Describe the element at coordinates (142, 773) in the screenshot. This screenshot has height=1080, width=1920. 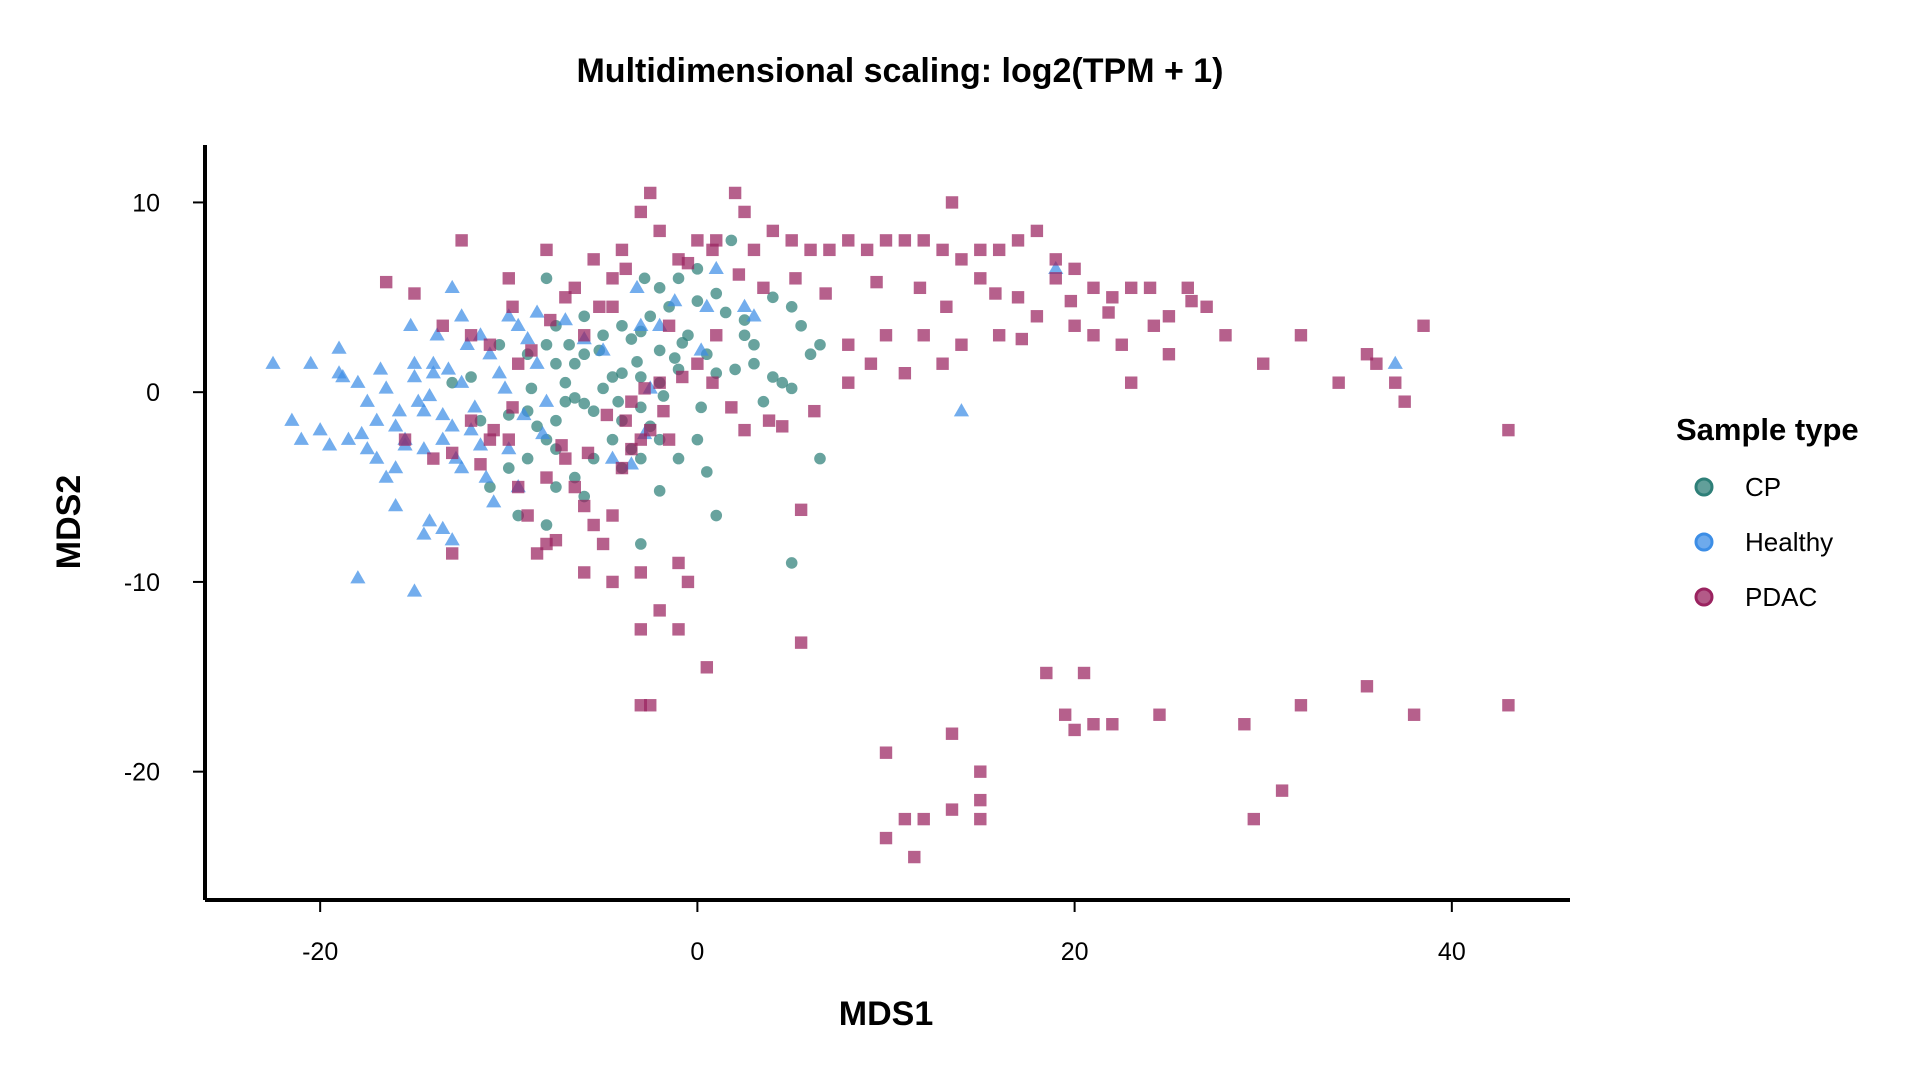
I see `y-tick-label: -20` at that location.